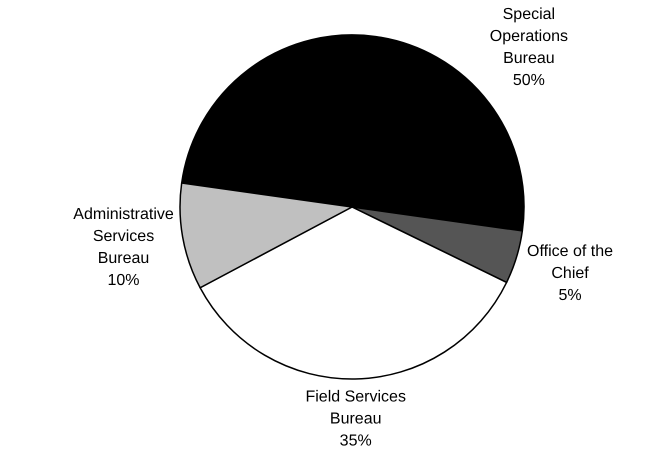 Image resolution: width=671 pixels, height=454 pixels. Describe the element at coordinates (355, 408) in the screenshot. I see `slice-label: Field Services Bureau` at that location.